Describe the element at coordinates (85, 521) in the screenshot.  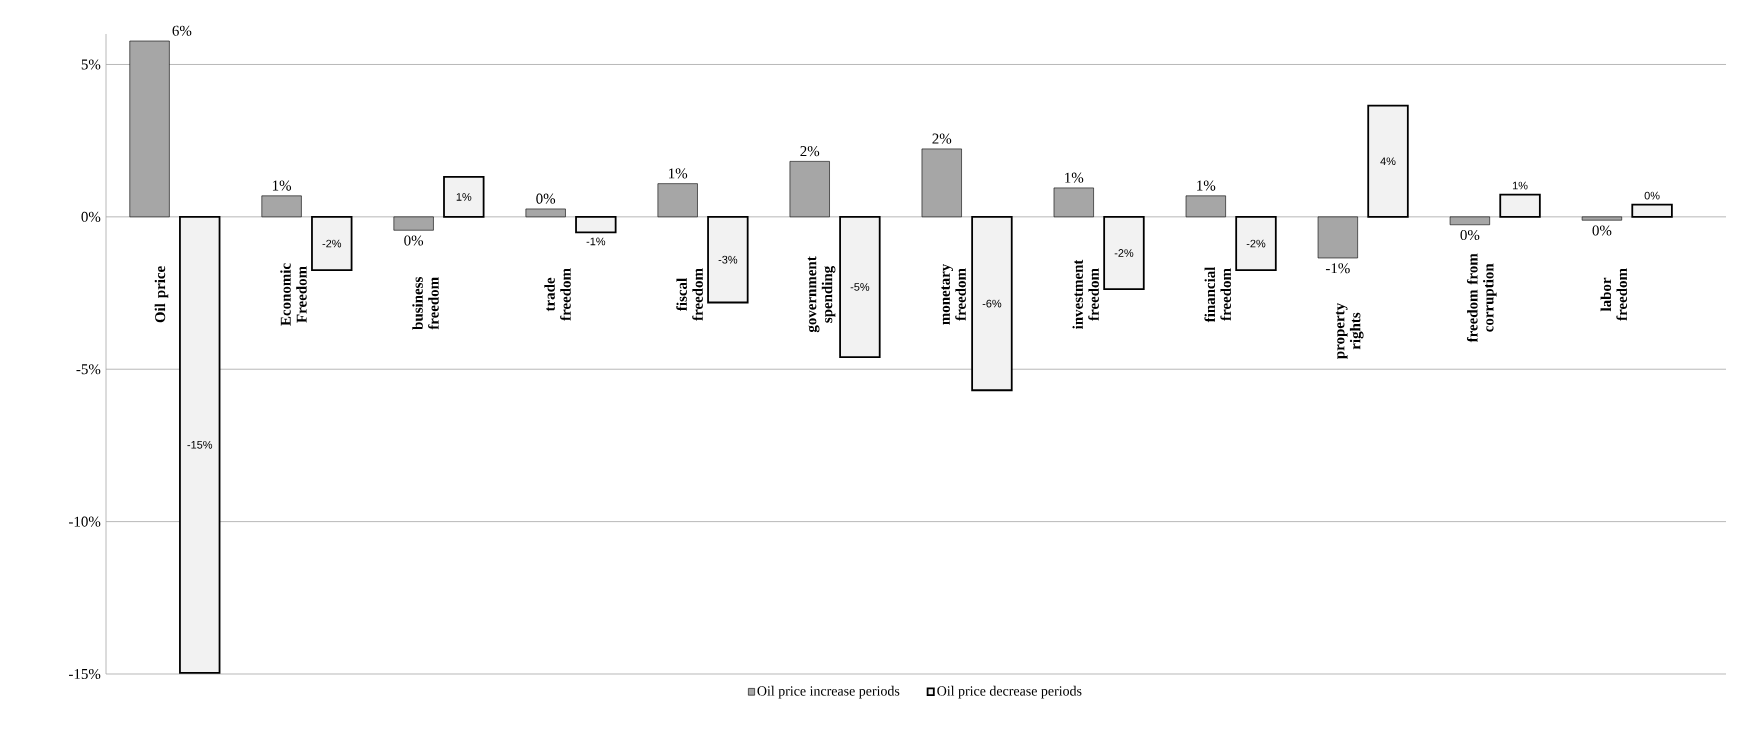
I see `y-tick-label: -10%` at that location.